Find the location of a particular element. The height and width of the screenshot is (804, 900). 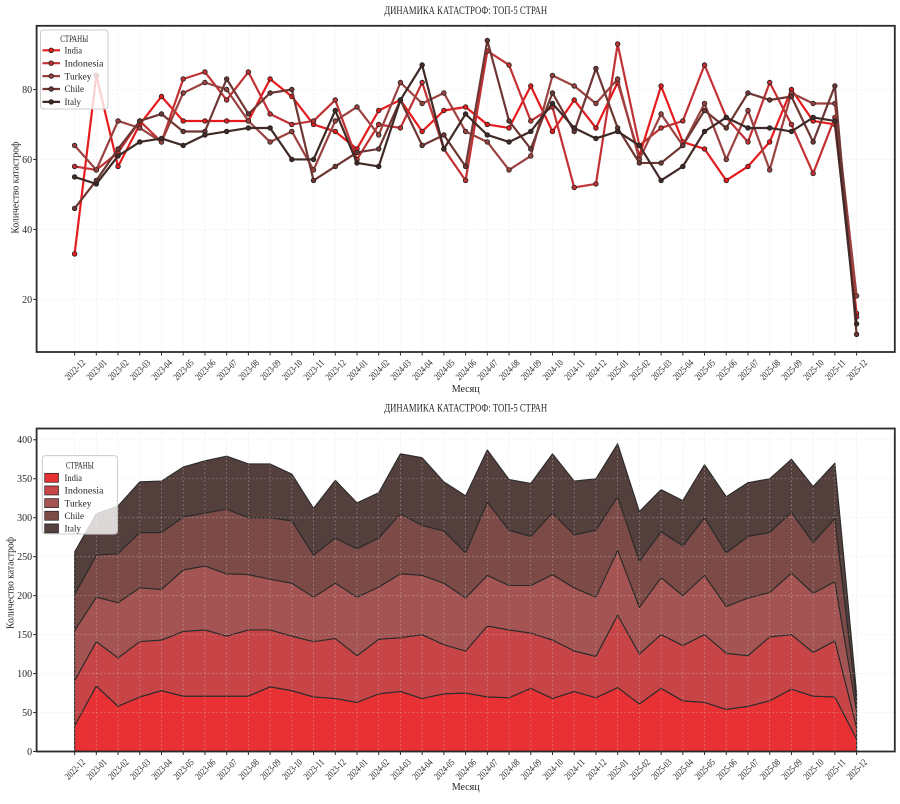

svg-text: 20 is located at coordinates (27, 300).